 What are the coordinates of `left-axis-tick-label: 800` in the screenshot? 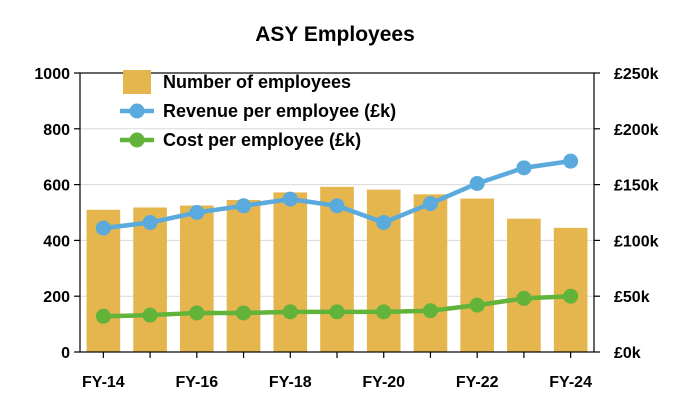 It's located at (56, 130).